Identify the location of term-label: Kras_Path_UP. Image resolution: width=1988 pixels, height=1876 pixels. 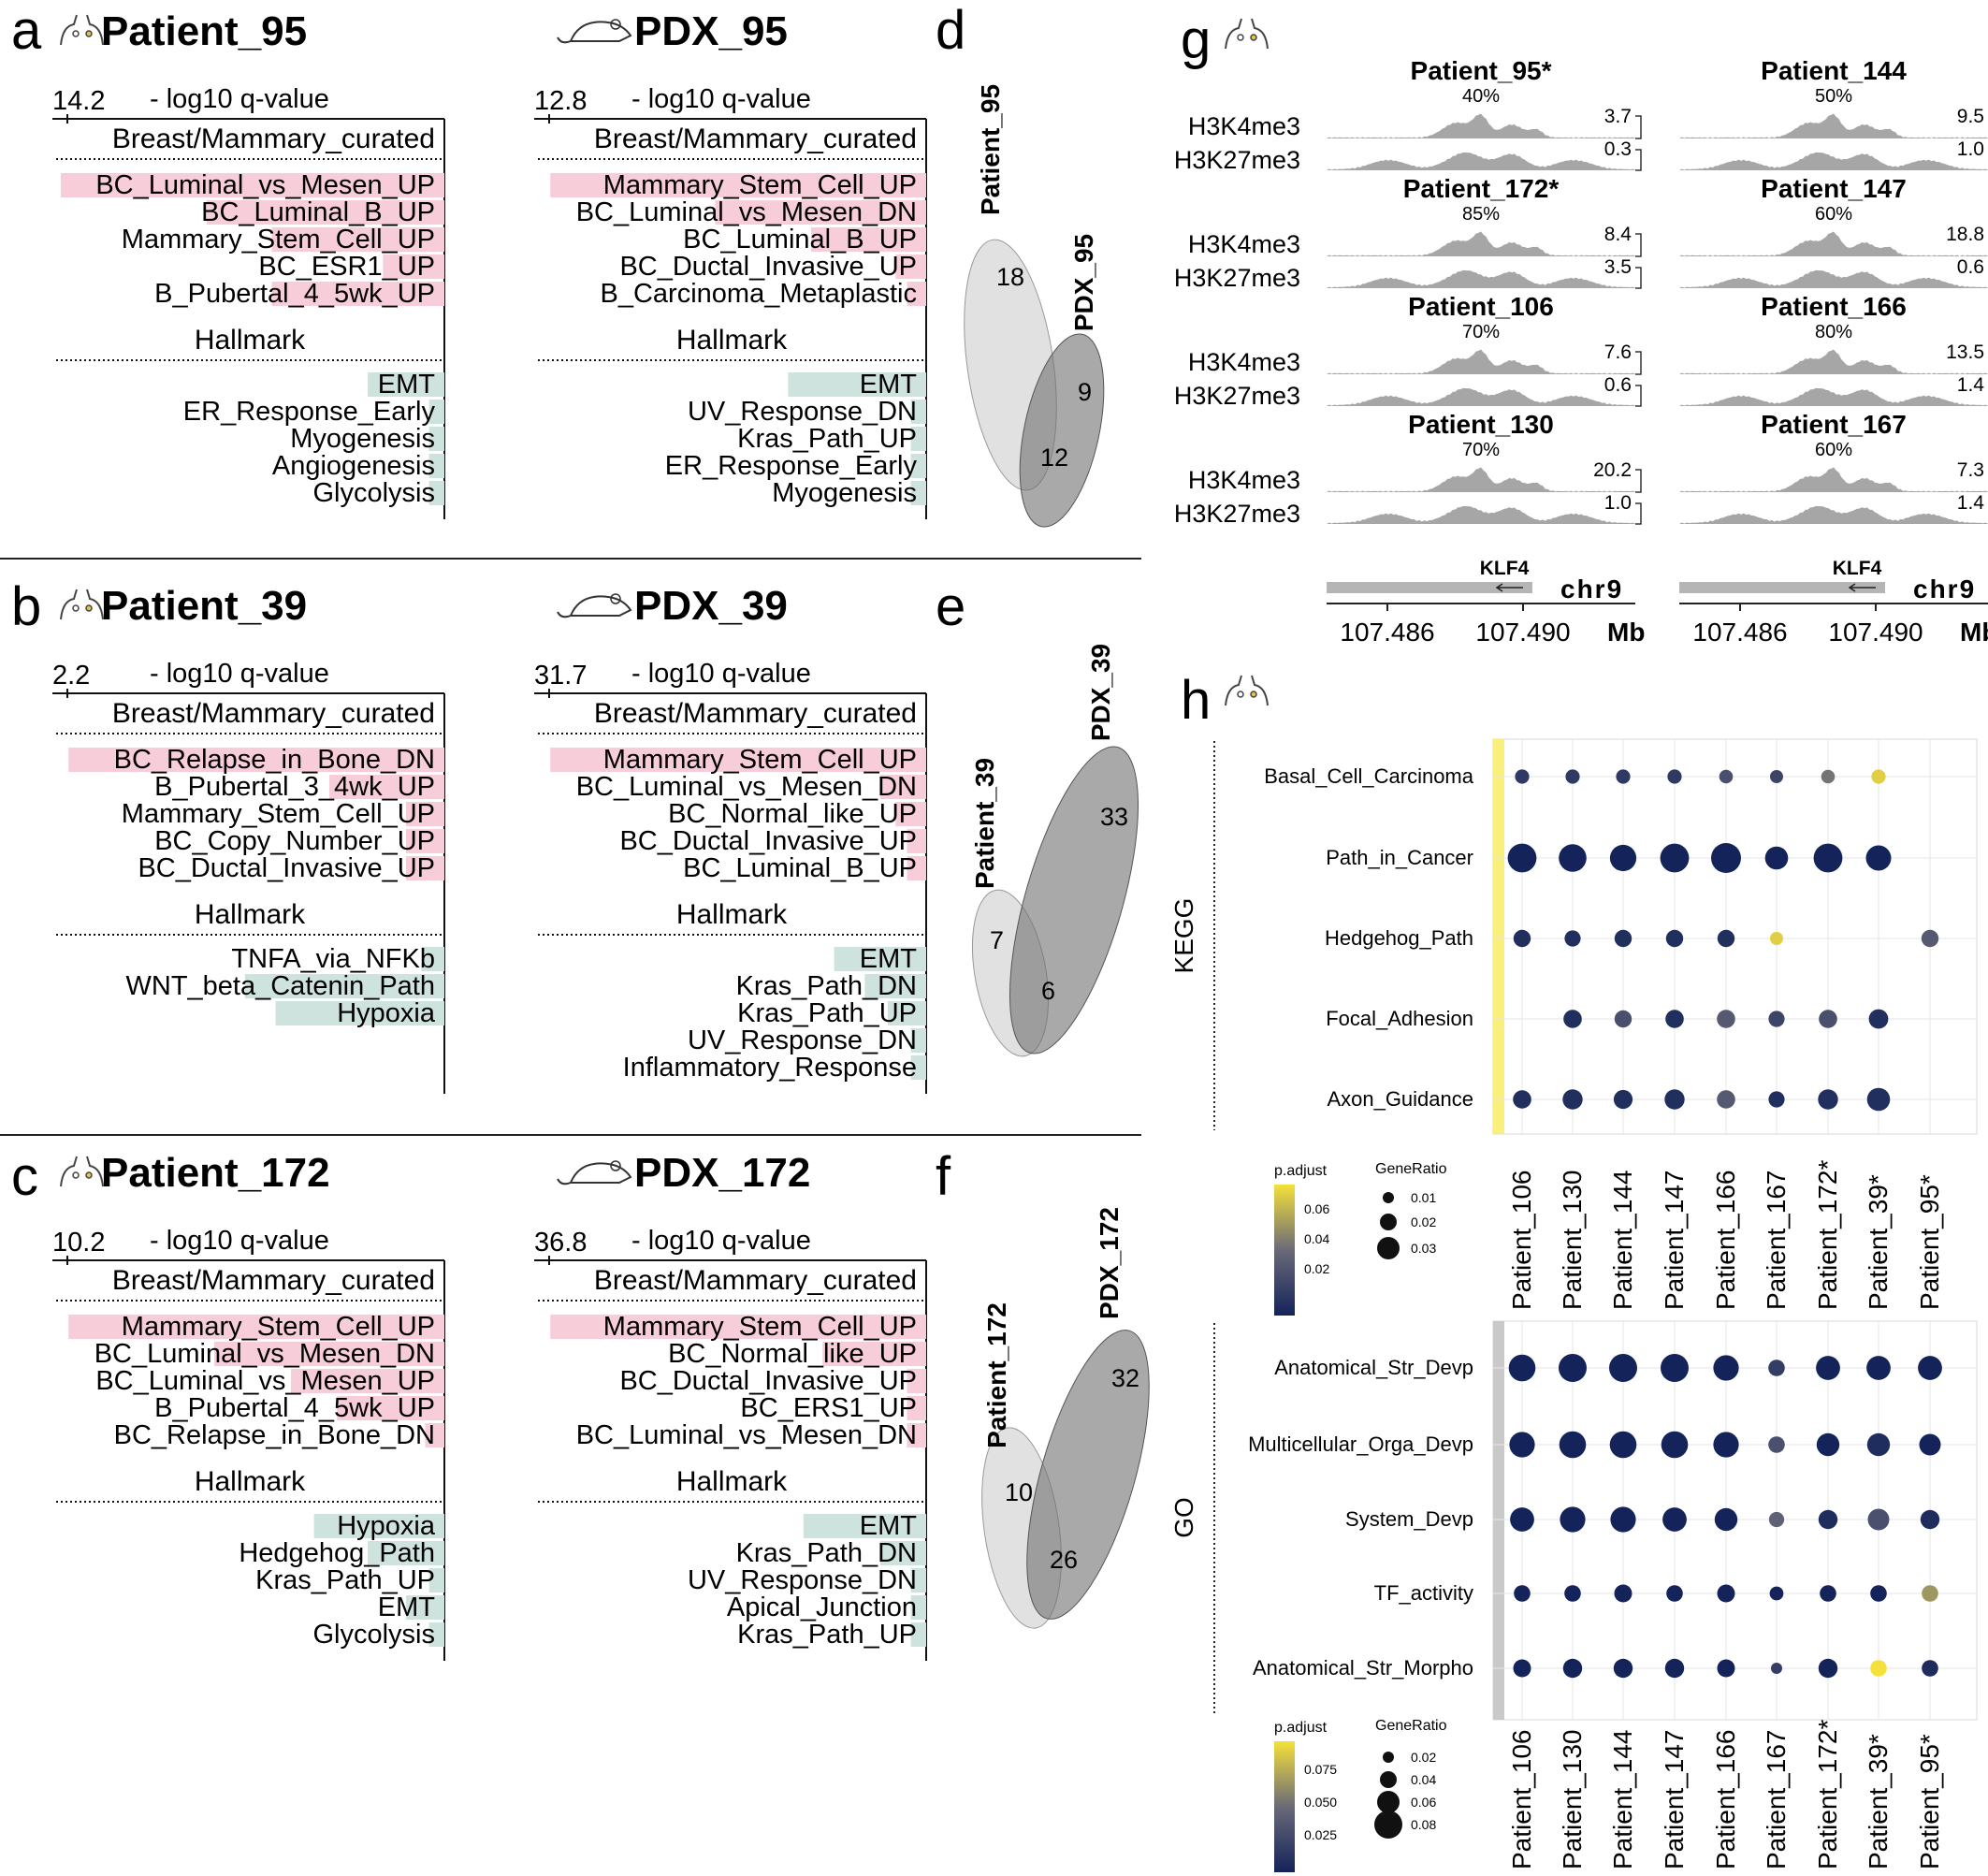
(345, 1580).